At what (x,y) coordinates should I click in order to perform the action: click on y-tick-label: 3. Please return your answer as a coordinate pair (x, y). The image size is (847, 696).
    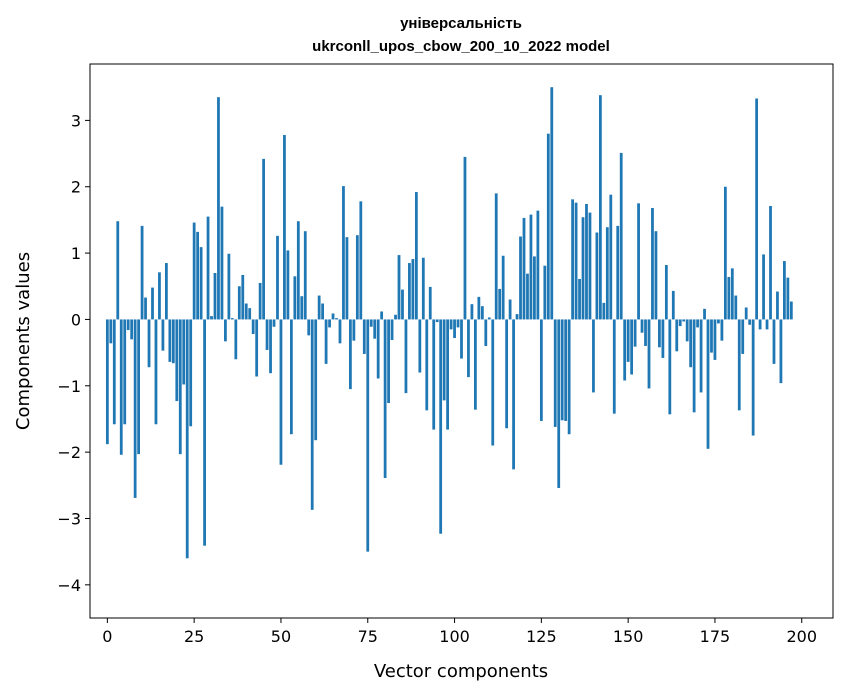
    Looking at the image, I should click on (76, 120).